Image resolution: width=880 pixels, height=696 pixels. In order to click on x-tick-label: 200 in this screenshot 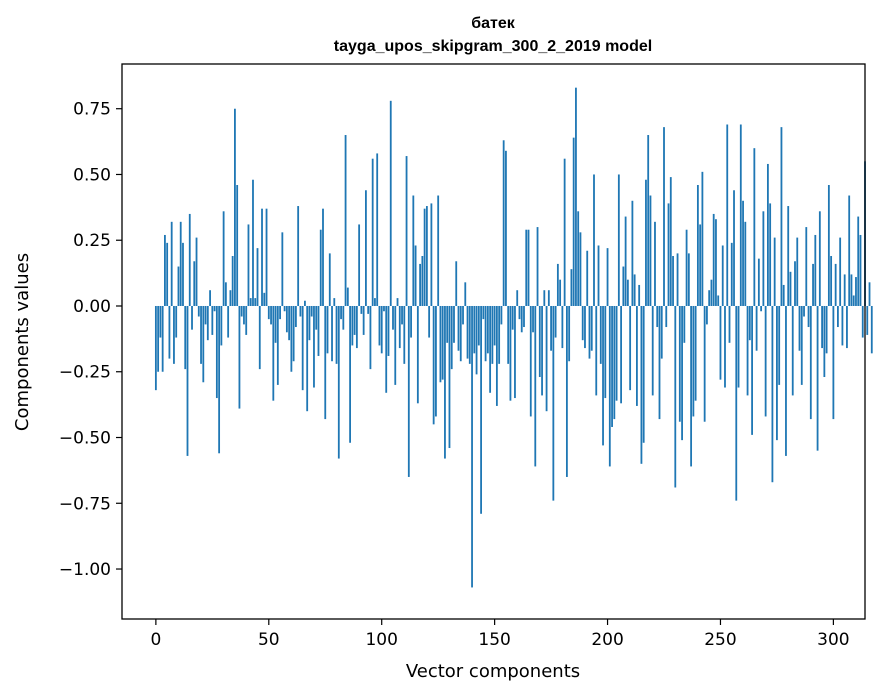, I will do `click(607, 640)`.